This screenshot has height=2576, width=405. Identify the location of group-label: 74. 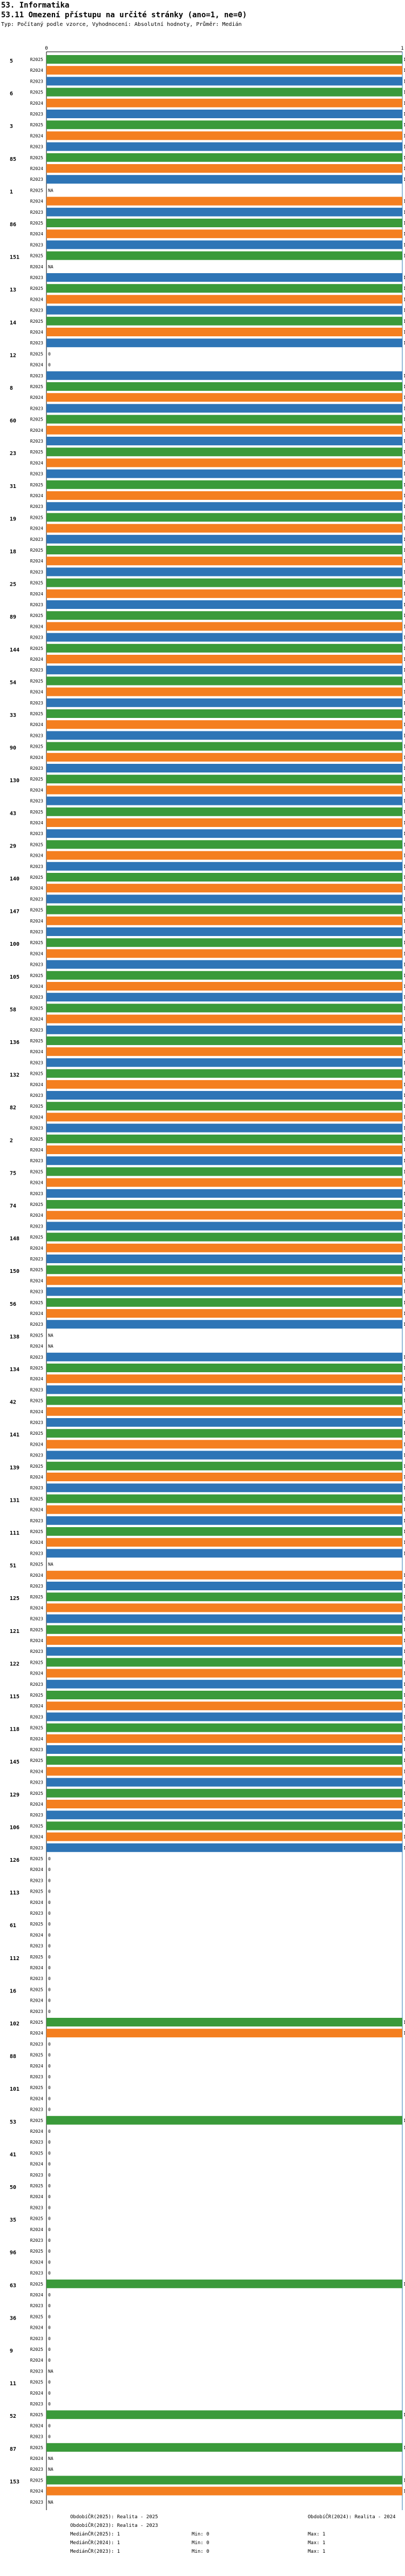
(13, 1206).